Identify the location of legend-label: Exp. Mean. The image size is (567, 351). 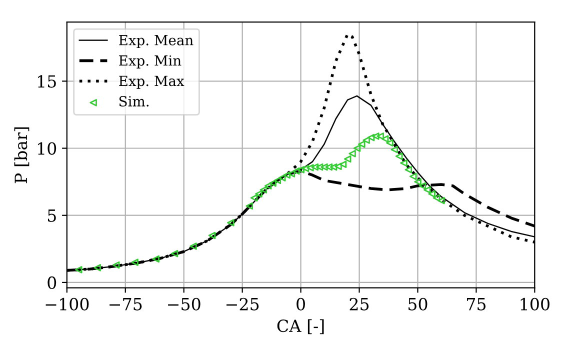
(156, 41).